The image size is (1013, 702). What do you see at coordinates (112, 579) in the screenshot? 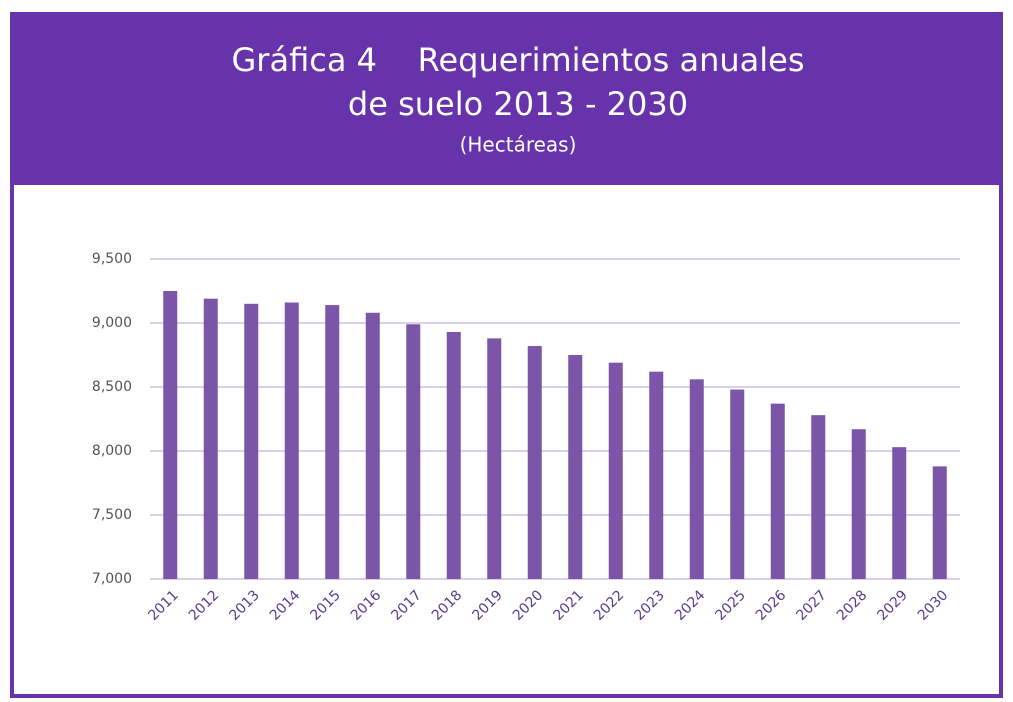
I see `y-tick-label: 7,000` at bounding box center [112, 579].